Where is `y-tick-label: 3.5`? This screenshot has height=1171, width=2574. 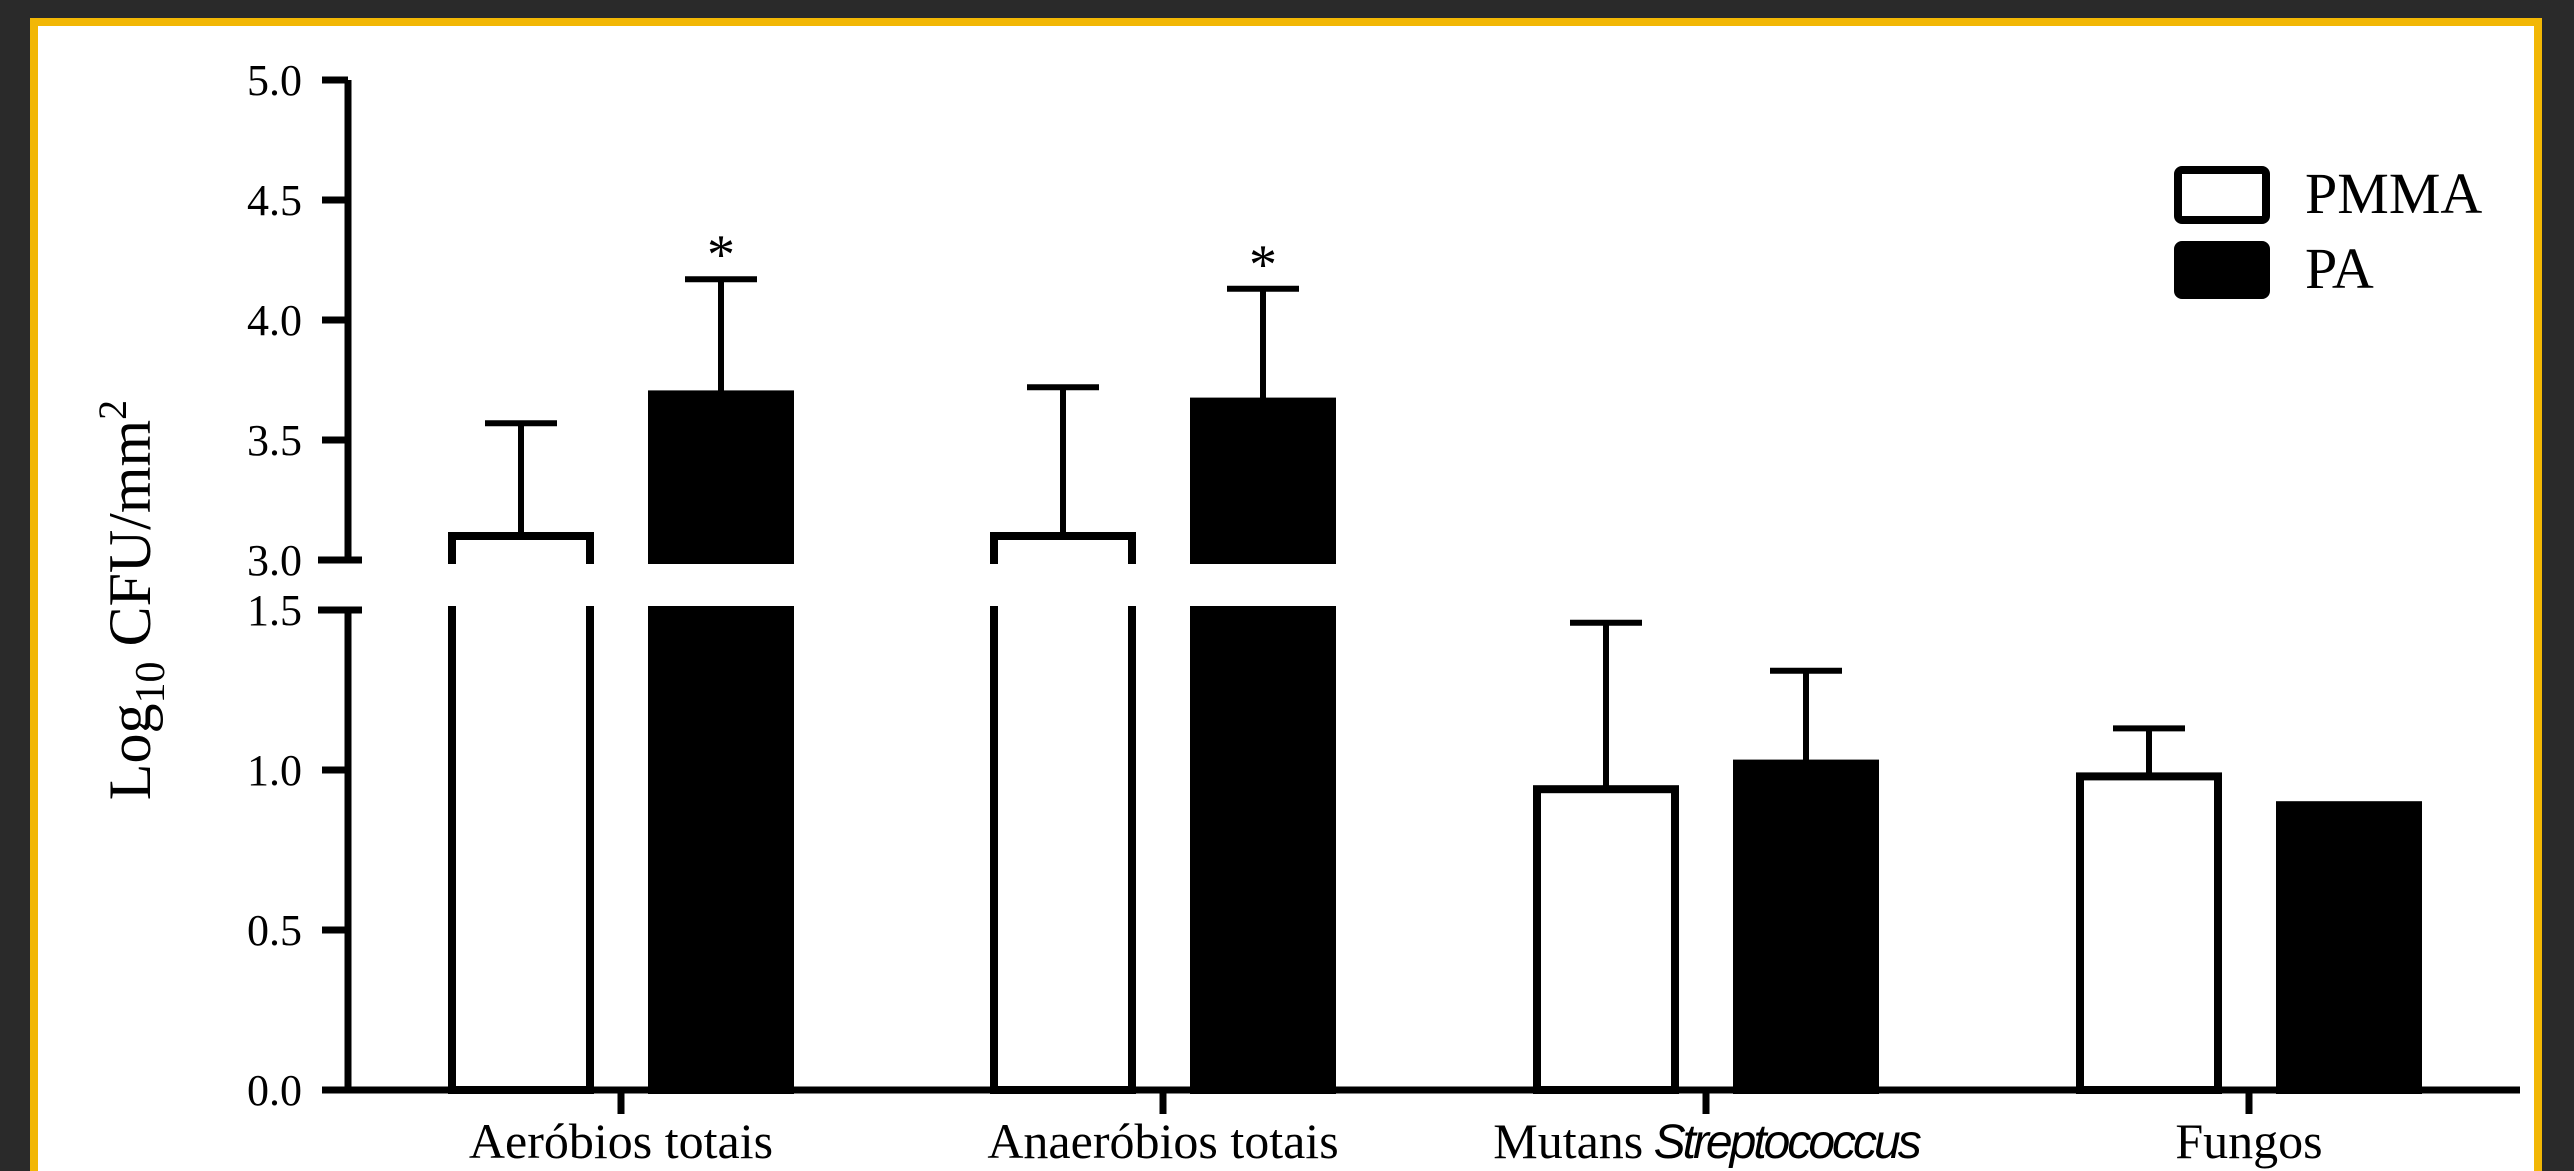 y-tick-label: 3.5 is located at coordinates (274, 440).